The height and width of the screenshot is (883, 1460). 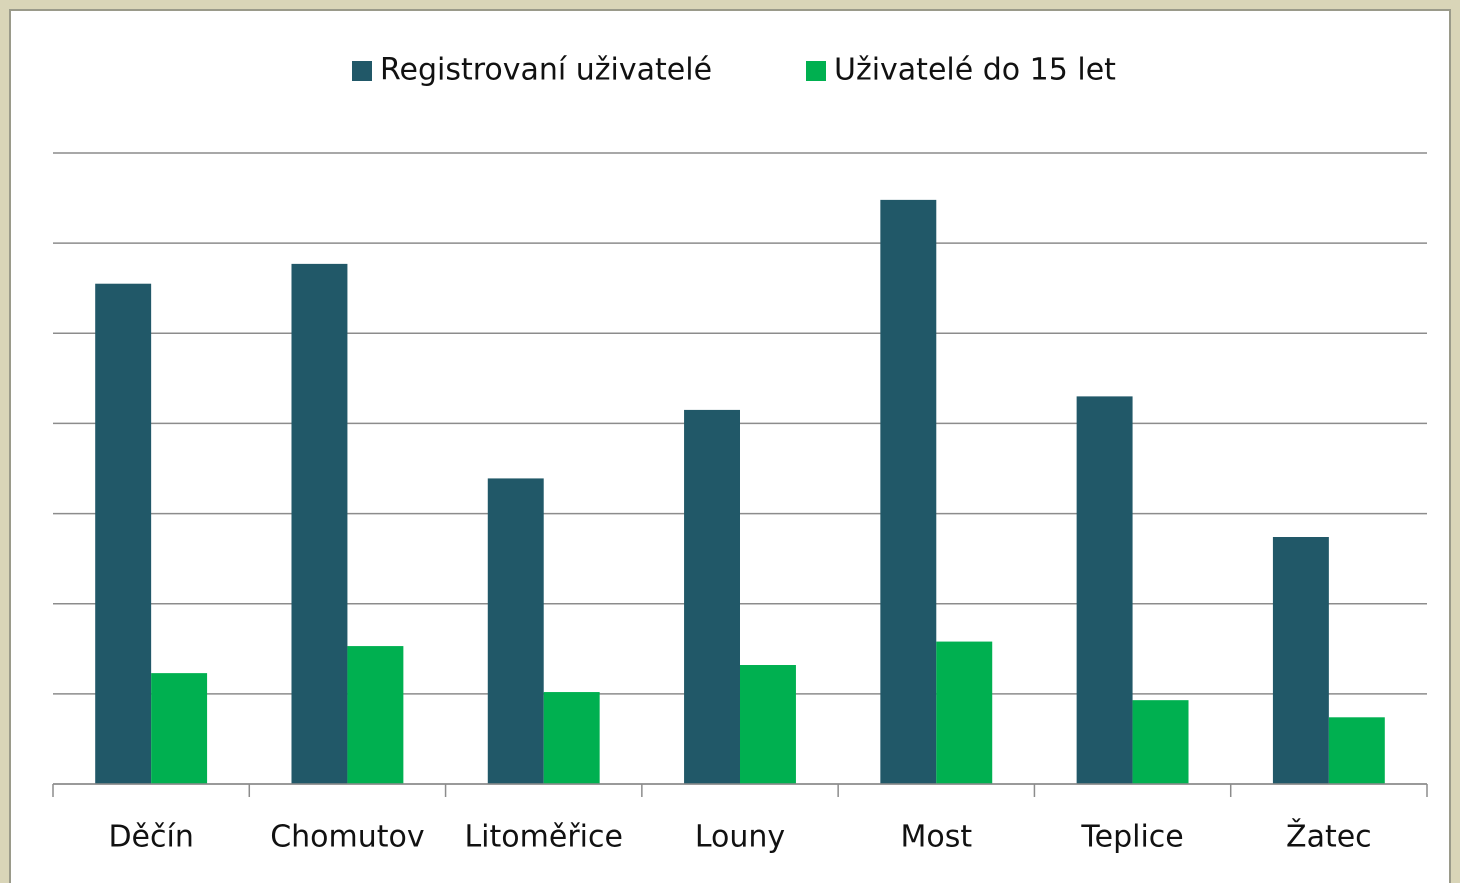 What do you see at coordinates (347, 837) in the screenshot?
I see `x-tick-label: Chomutov` at bounding box center [347, 837].